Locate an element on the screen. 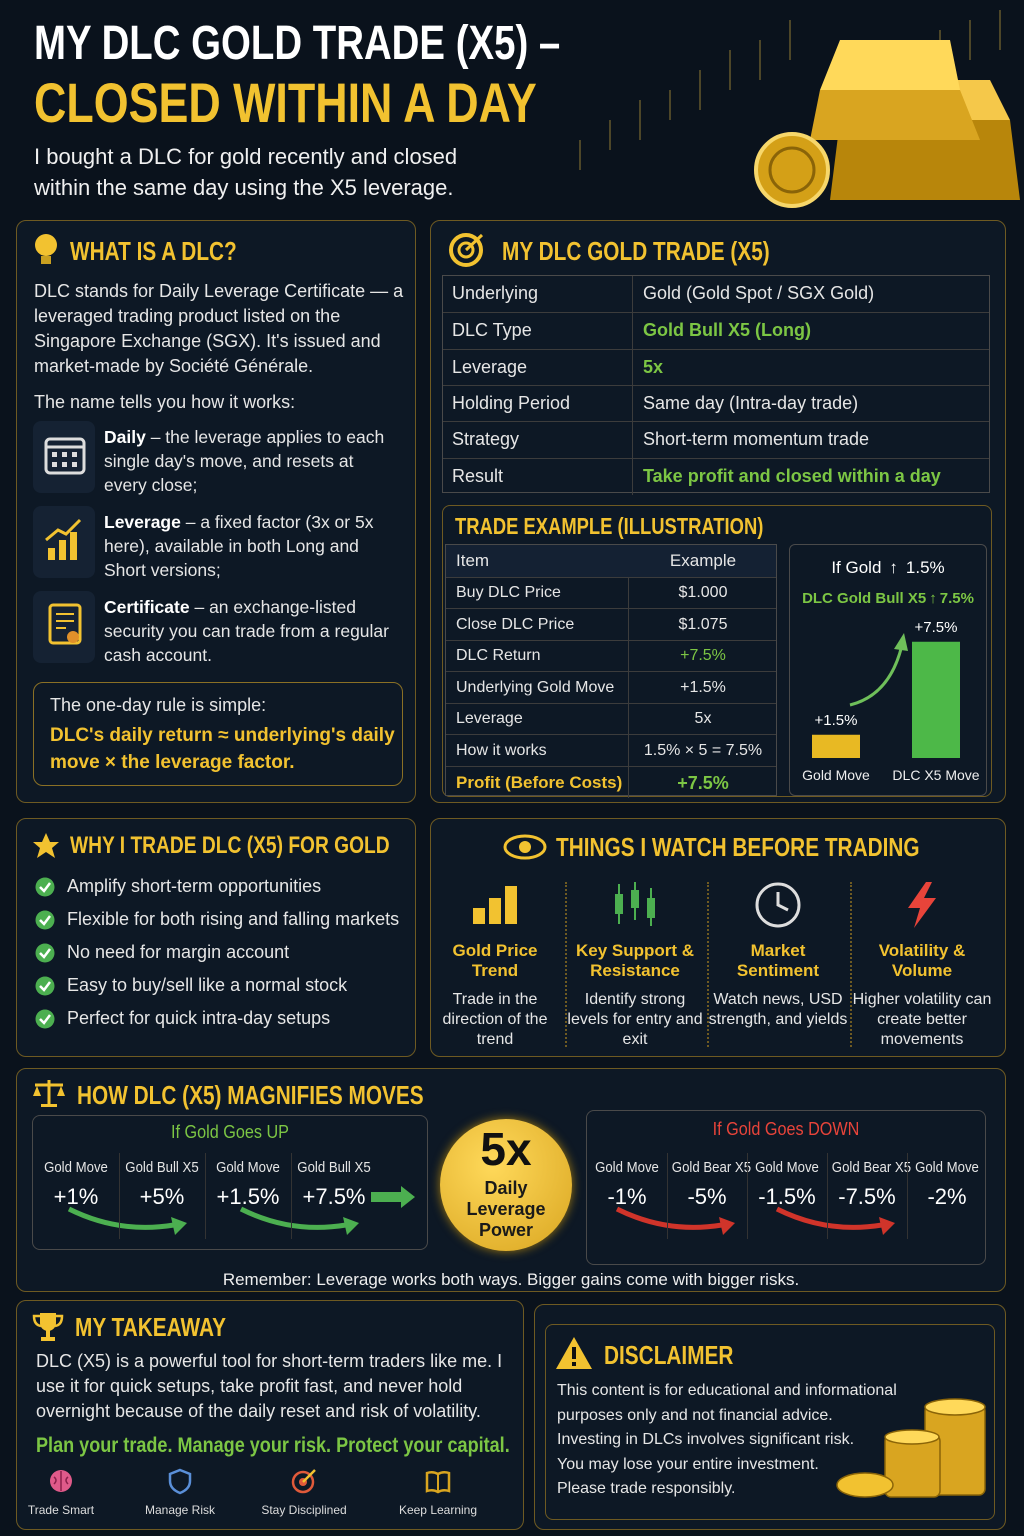  condition-label: If Gold is located at coordinates (856, 567).